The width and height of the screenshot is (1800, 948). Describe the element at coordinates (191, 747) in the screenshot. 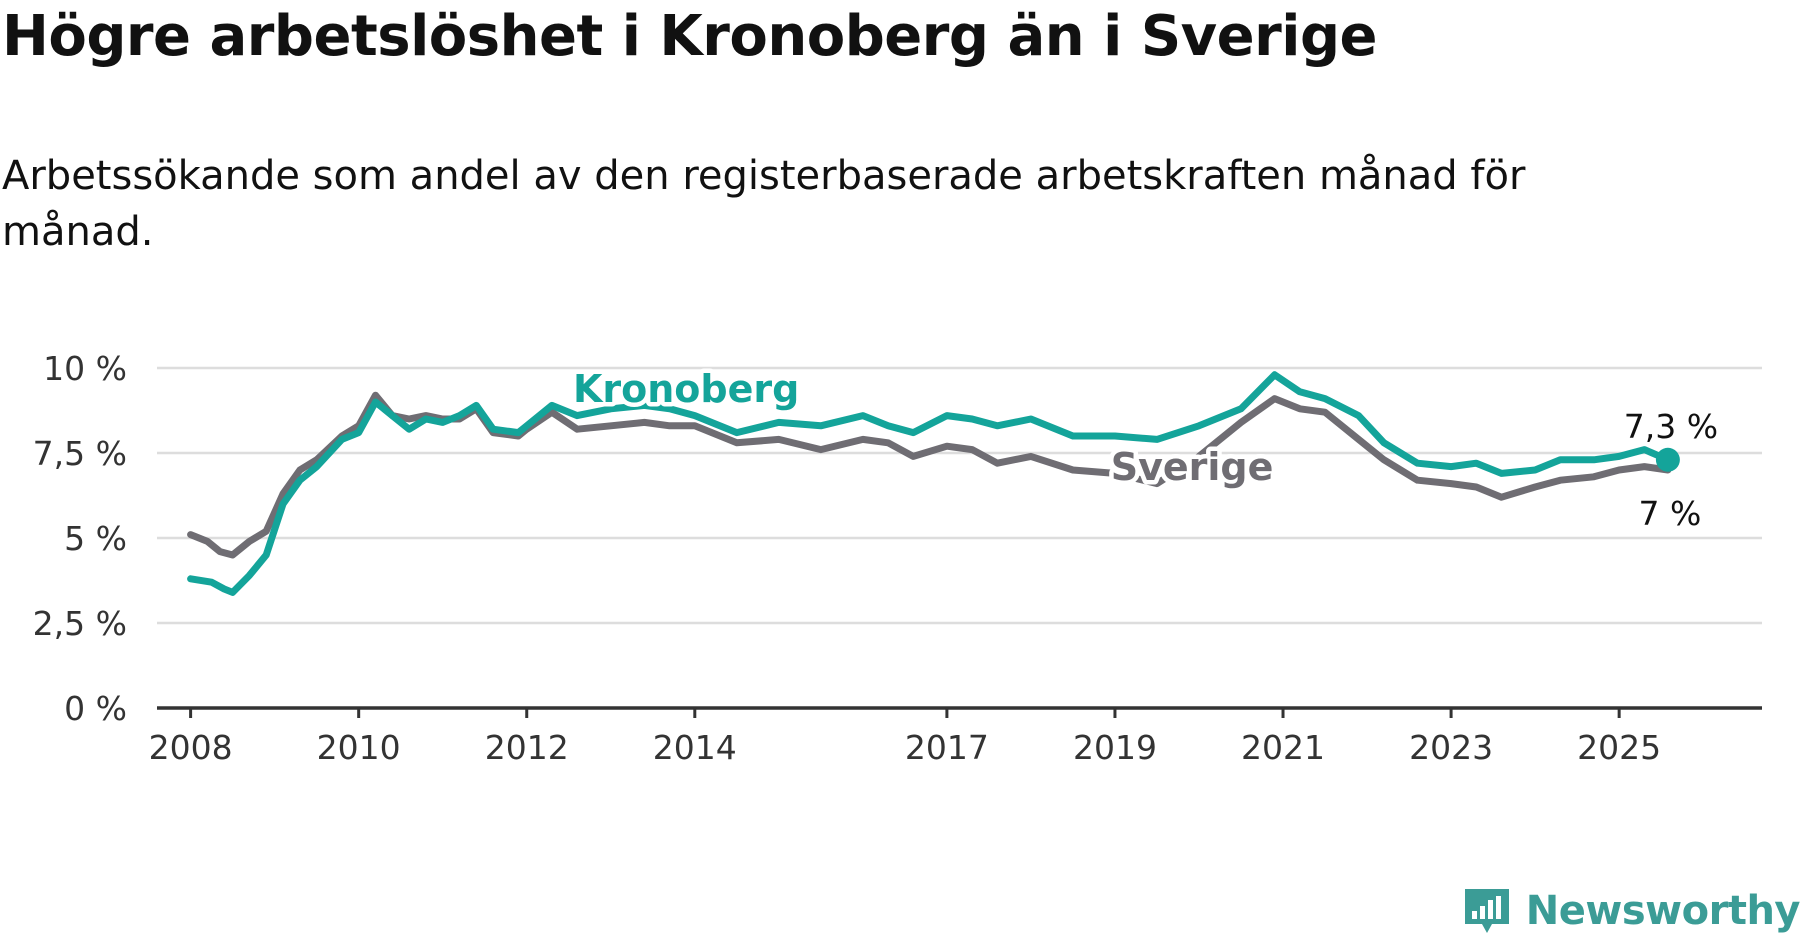

I see `x-tick-label: 2008` at that location.